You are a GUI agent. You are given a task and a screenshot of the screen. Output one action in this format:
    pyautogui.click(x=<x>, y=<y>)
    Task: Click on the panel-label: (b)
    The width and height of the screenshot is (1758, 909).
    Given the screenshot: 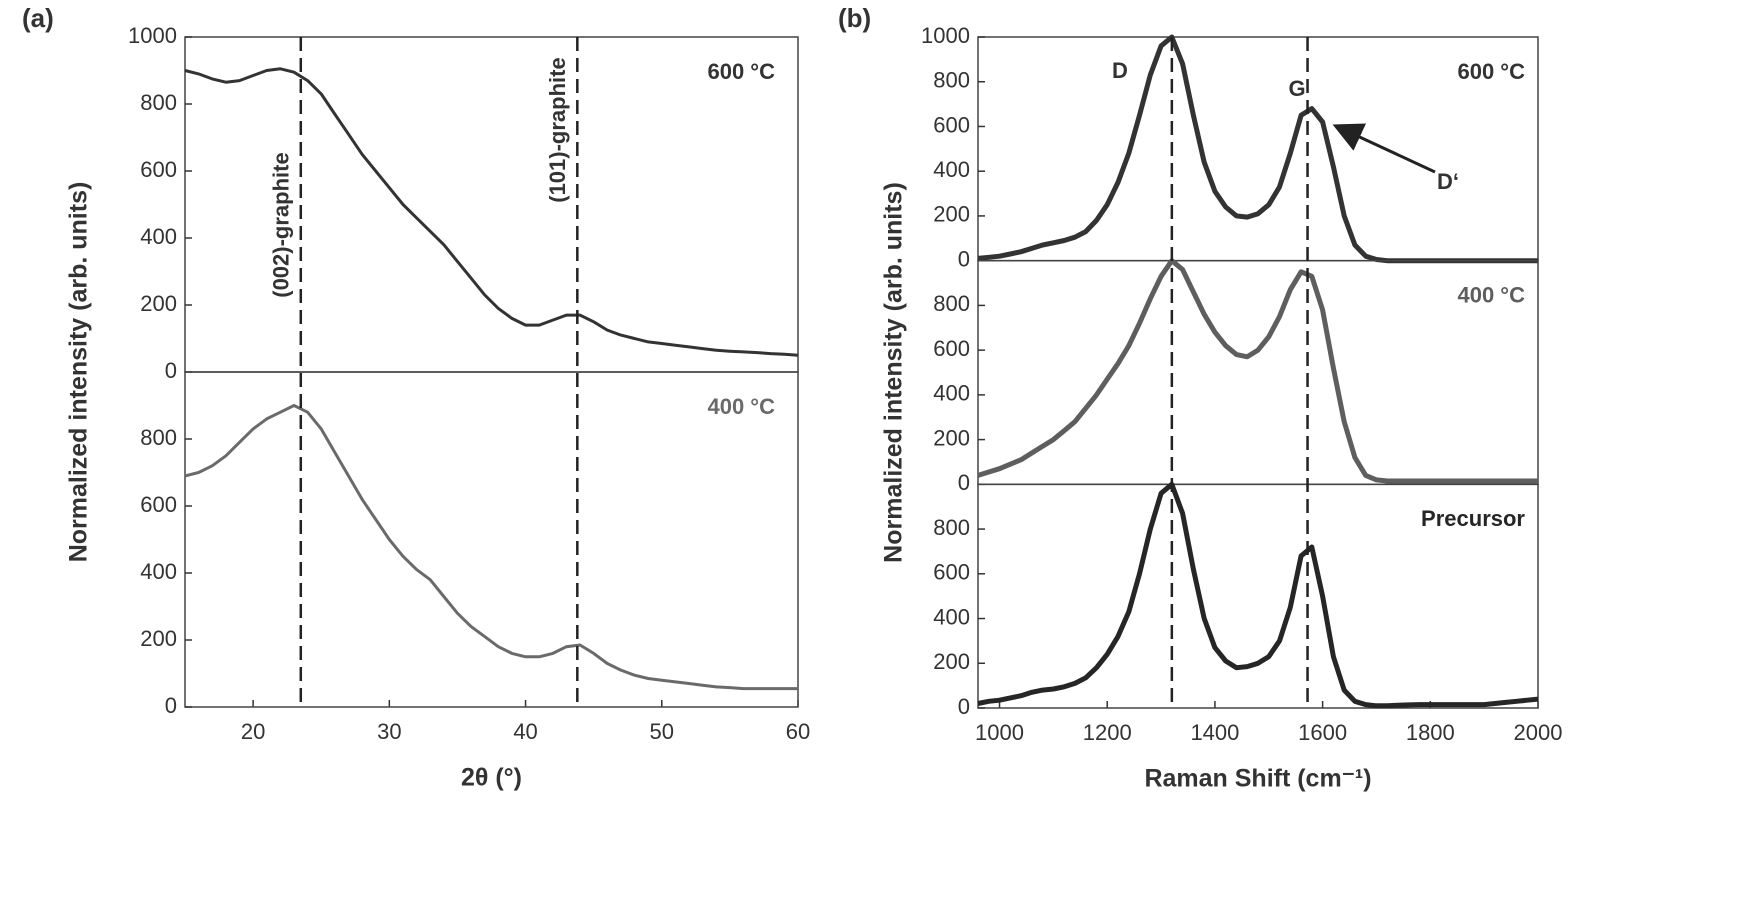 What is the action you would take?
    pyautogui.click(x=854, y=18)
    